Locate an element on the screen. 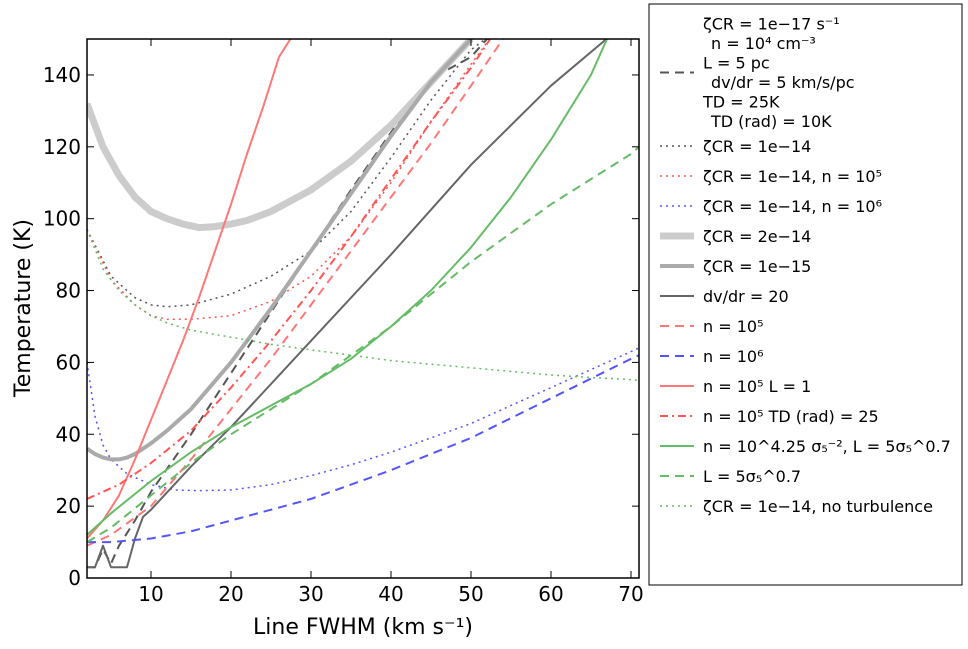 Image resolution: width=968 pixels, height=649 pixels. x-tick-label: 40 is located at coordinates (390, 594).